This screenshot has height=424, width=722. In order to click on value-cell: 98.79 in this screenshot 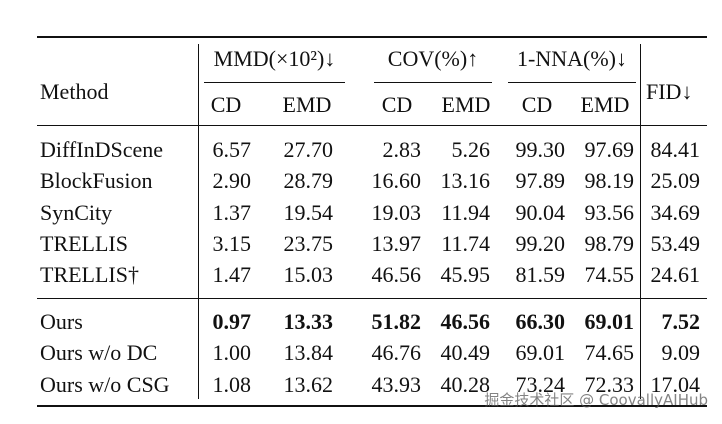, I will do `click(609, 243)`.